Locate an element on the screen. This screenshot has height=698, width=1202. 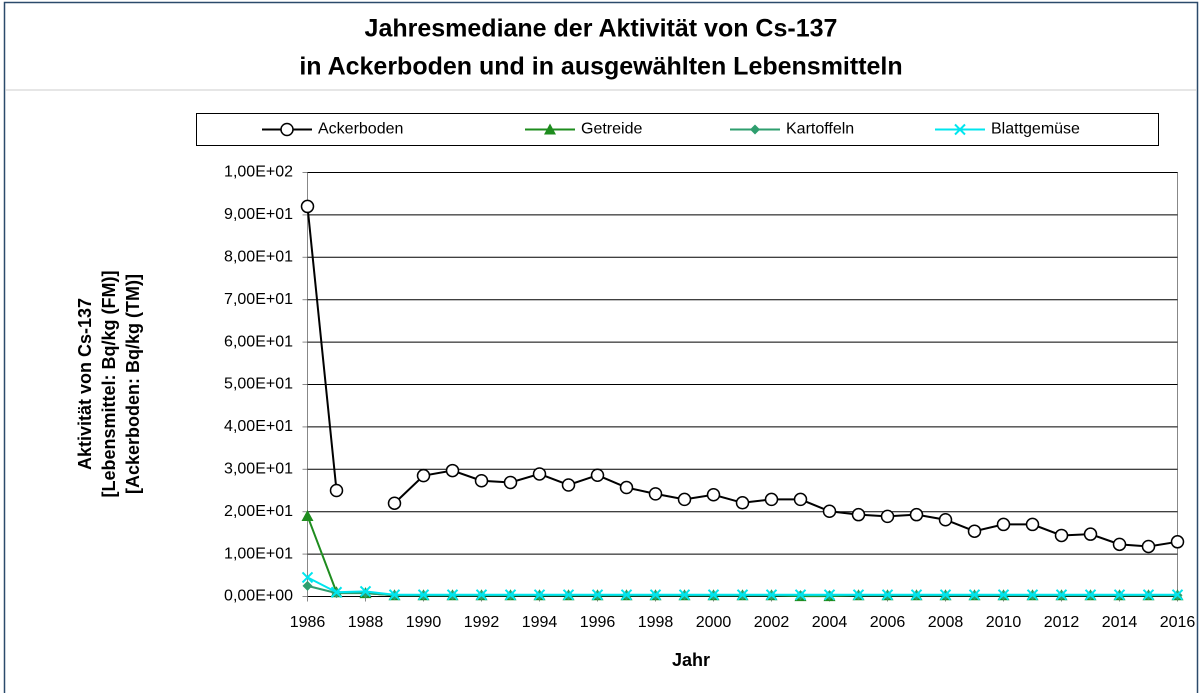
y-tick-label: 0,00E+00 is located at coordinates (258, 596).